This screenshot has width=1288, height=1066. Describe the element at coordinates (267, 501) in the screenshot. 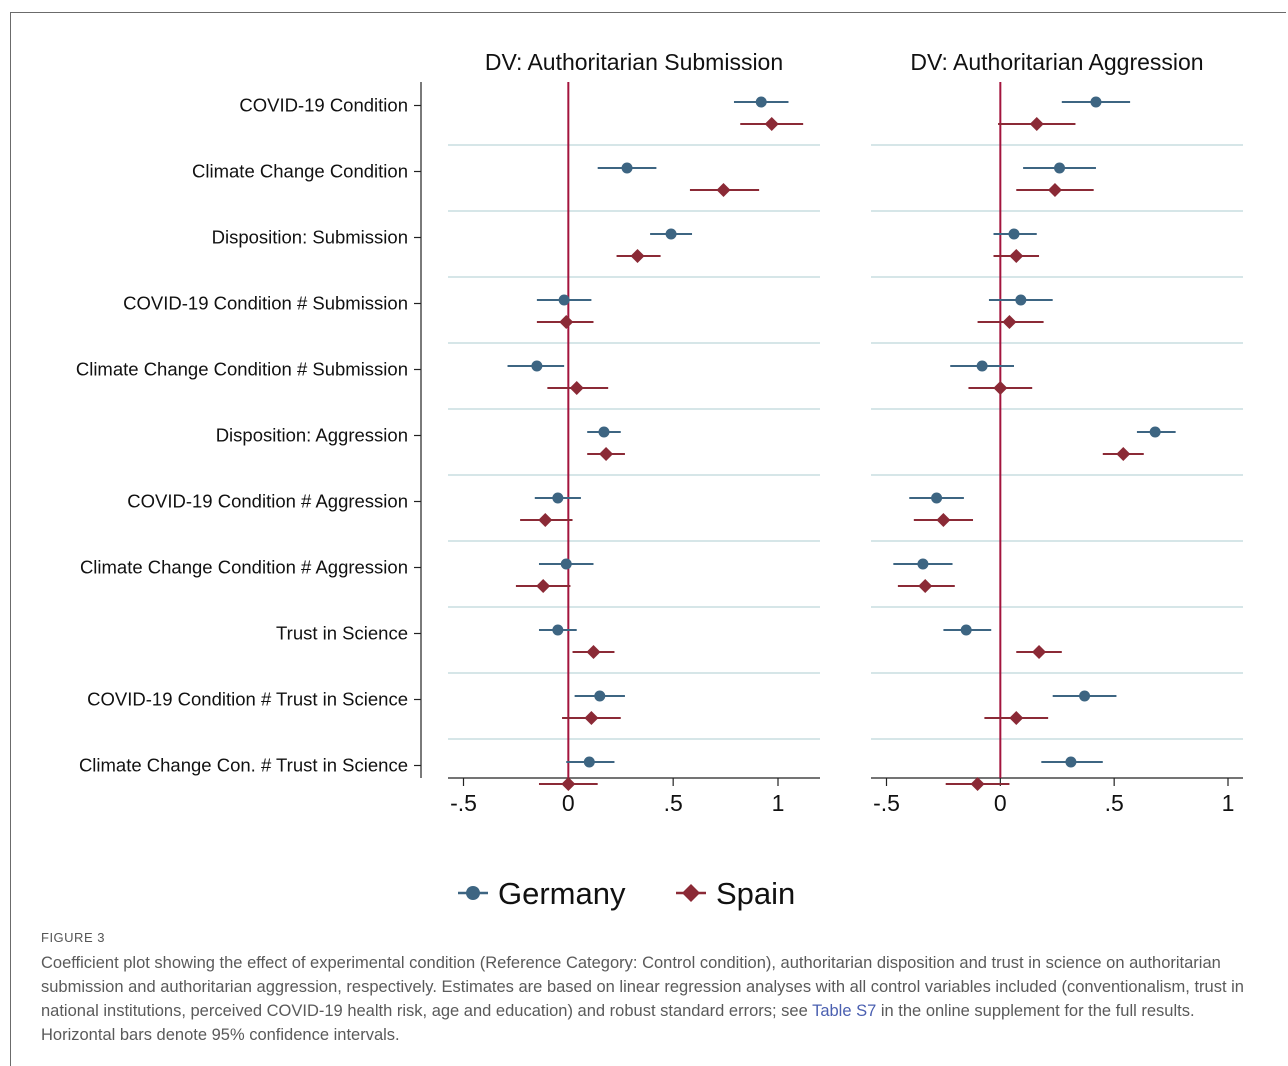

I see `y-tick-label: COVID-19 Condition # Aggression` at that location.